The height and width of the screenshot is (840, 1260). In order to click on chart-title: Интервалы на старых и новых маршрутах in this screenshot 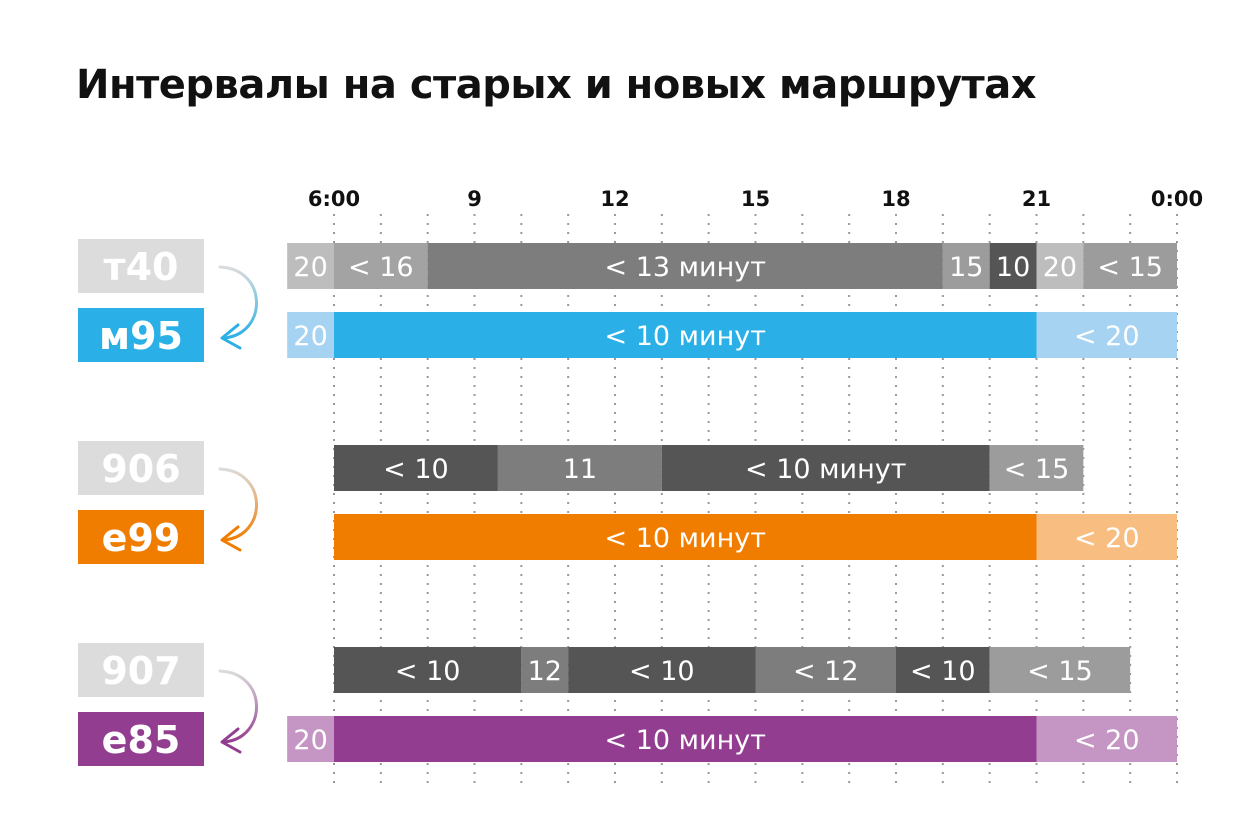, I will do `click(556, 85)`.